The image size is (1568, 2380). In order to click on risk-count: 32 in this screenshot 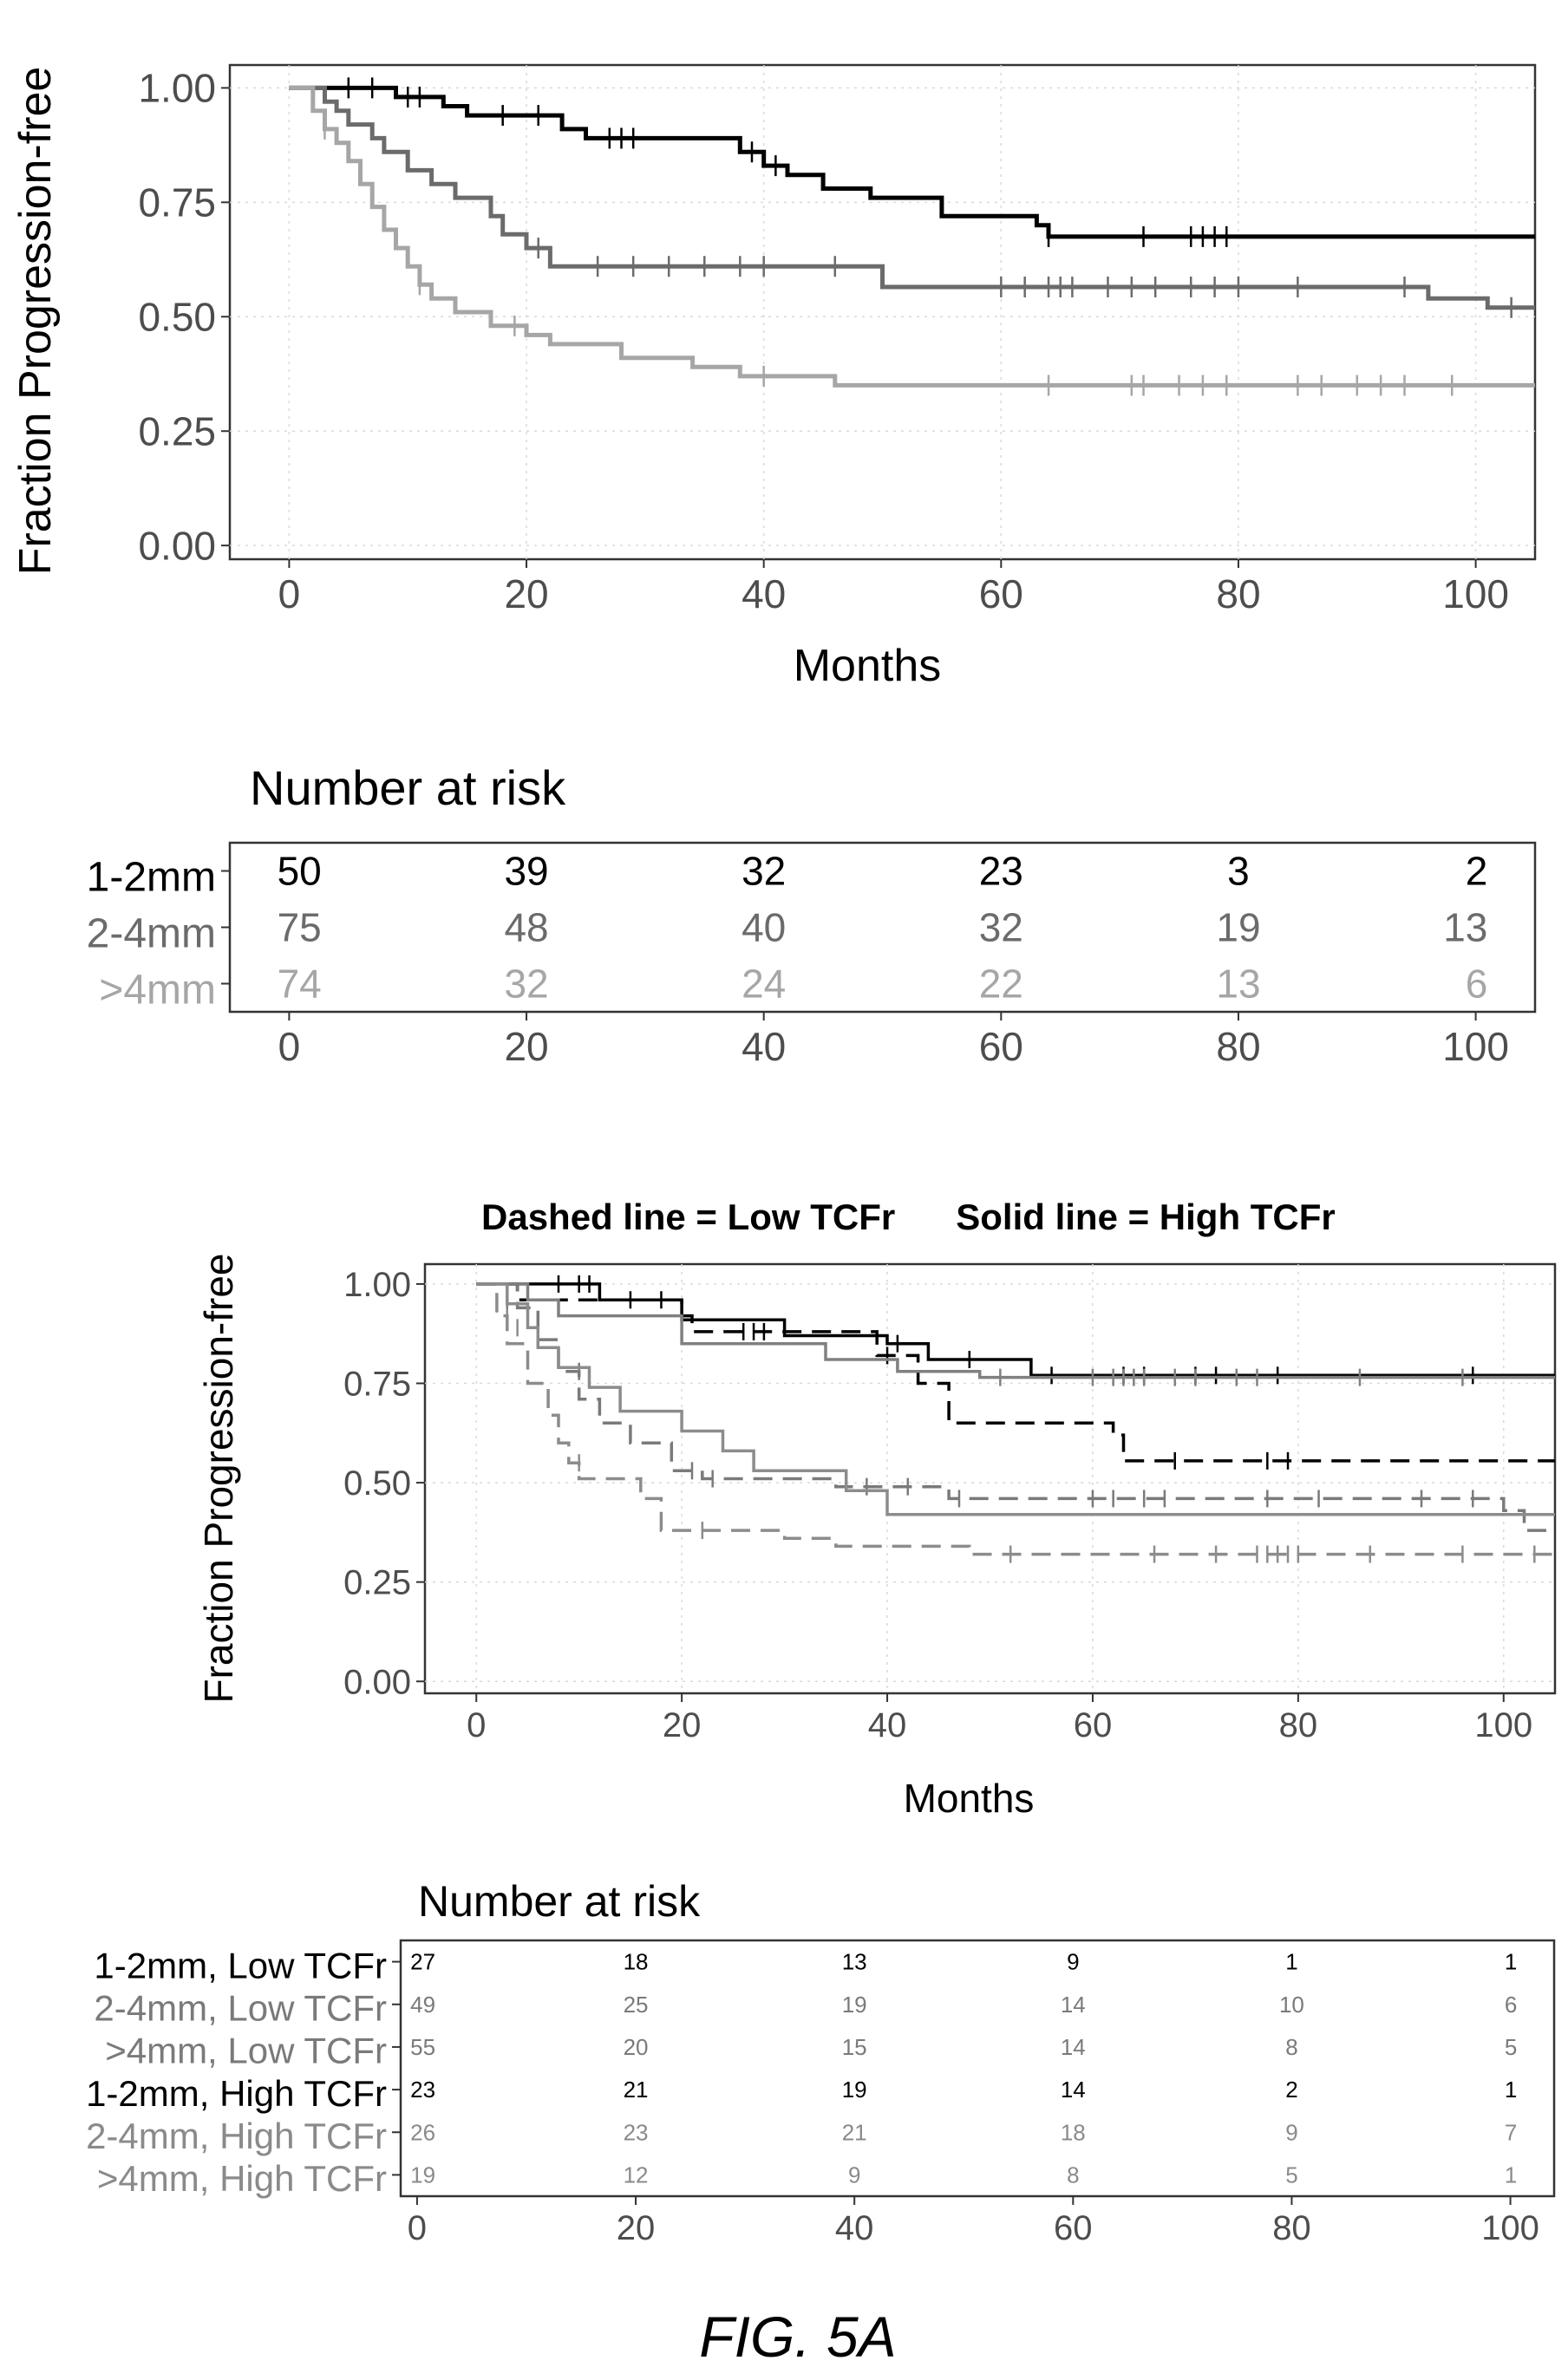, I will do `click(1001, 927)`.